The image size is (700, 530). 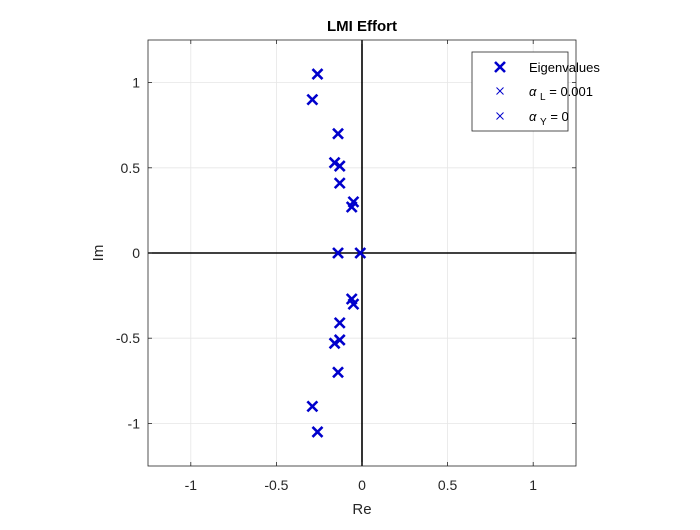 What do you see at coordinates (362, 26) in the screenshot?
I see `chart-title: LMI Effort` at bounding box center [362, 26].